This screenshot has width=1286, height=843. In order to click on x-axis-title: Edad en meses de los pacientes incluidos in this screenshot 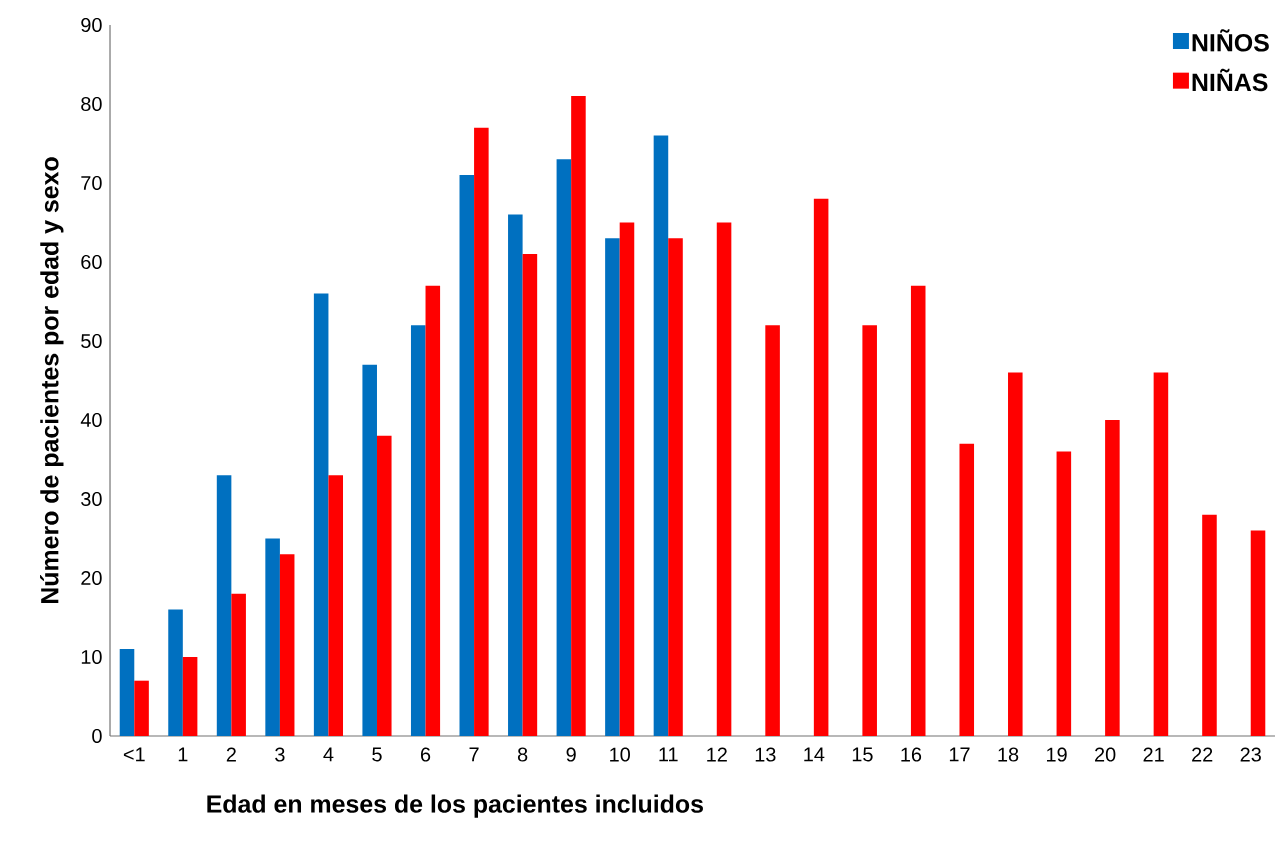, I will do `click(455, 806)`.